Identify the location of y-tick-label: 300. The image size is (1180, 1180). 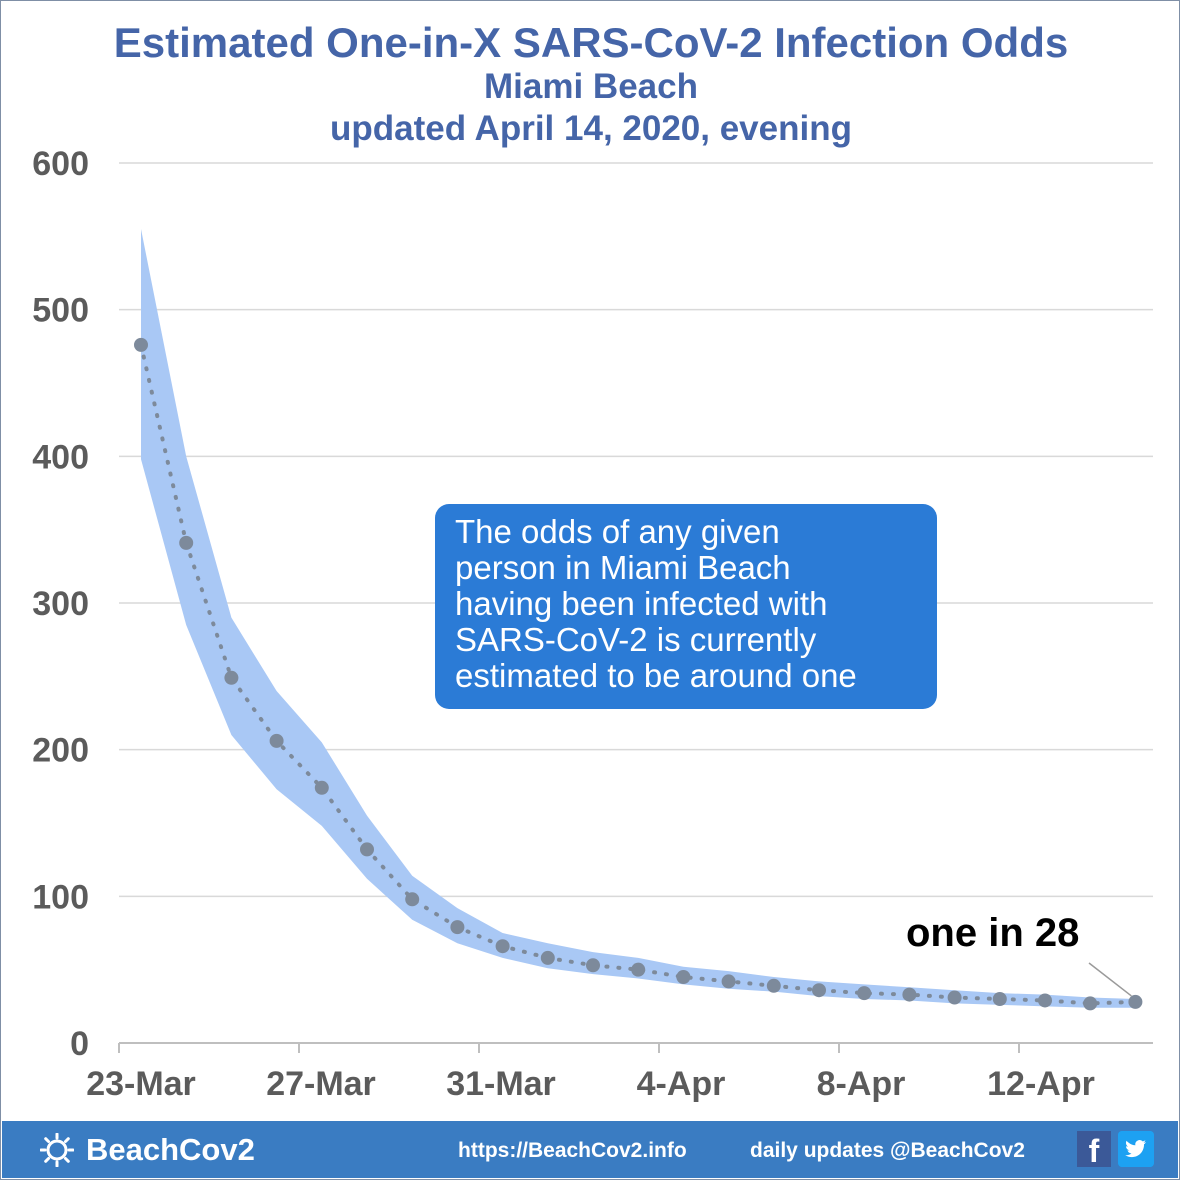
(60, 604).